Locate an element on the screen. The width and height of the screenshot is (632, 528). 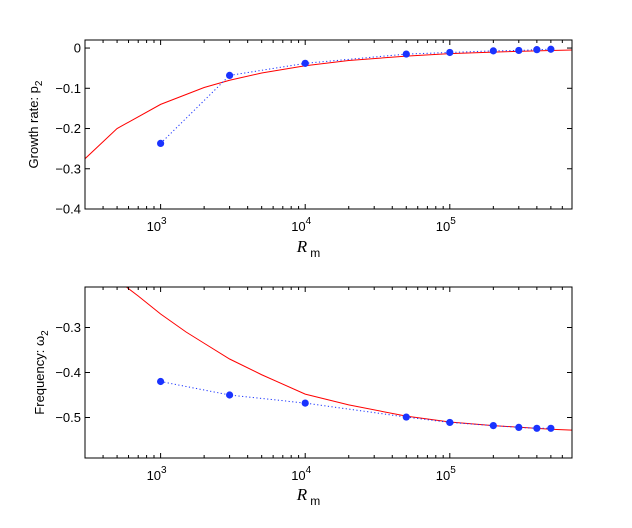
y-tick-label: −0.1 is located at coordinates (68, 88).